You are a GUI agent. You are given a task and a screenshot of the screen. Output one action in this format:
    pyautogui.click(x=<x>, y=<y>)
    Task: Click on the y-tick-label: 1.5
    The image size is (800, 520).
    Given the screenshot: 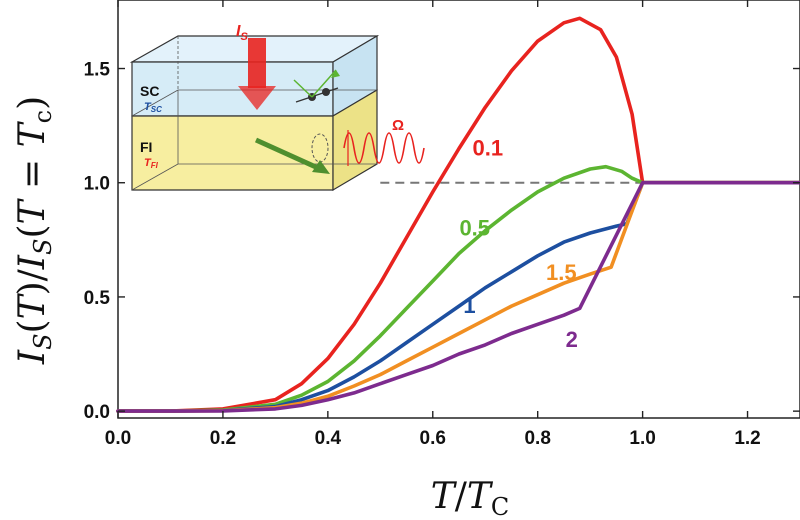 What is the action you would take?
    pyautogui.click(x=97, y=70)
    